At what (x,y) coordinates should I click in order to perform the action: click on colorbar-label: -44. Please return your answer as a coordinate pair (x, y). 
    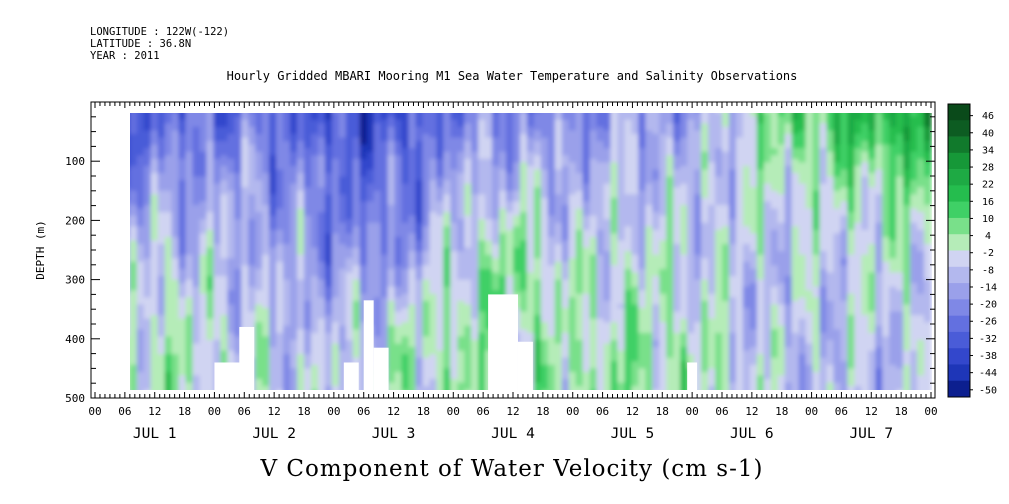
    Looking at the image, I should click on (988, 373).